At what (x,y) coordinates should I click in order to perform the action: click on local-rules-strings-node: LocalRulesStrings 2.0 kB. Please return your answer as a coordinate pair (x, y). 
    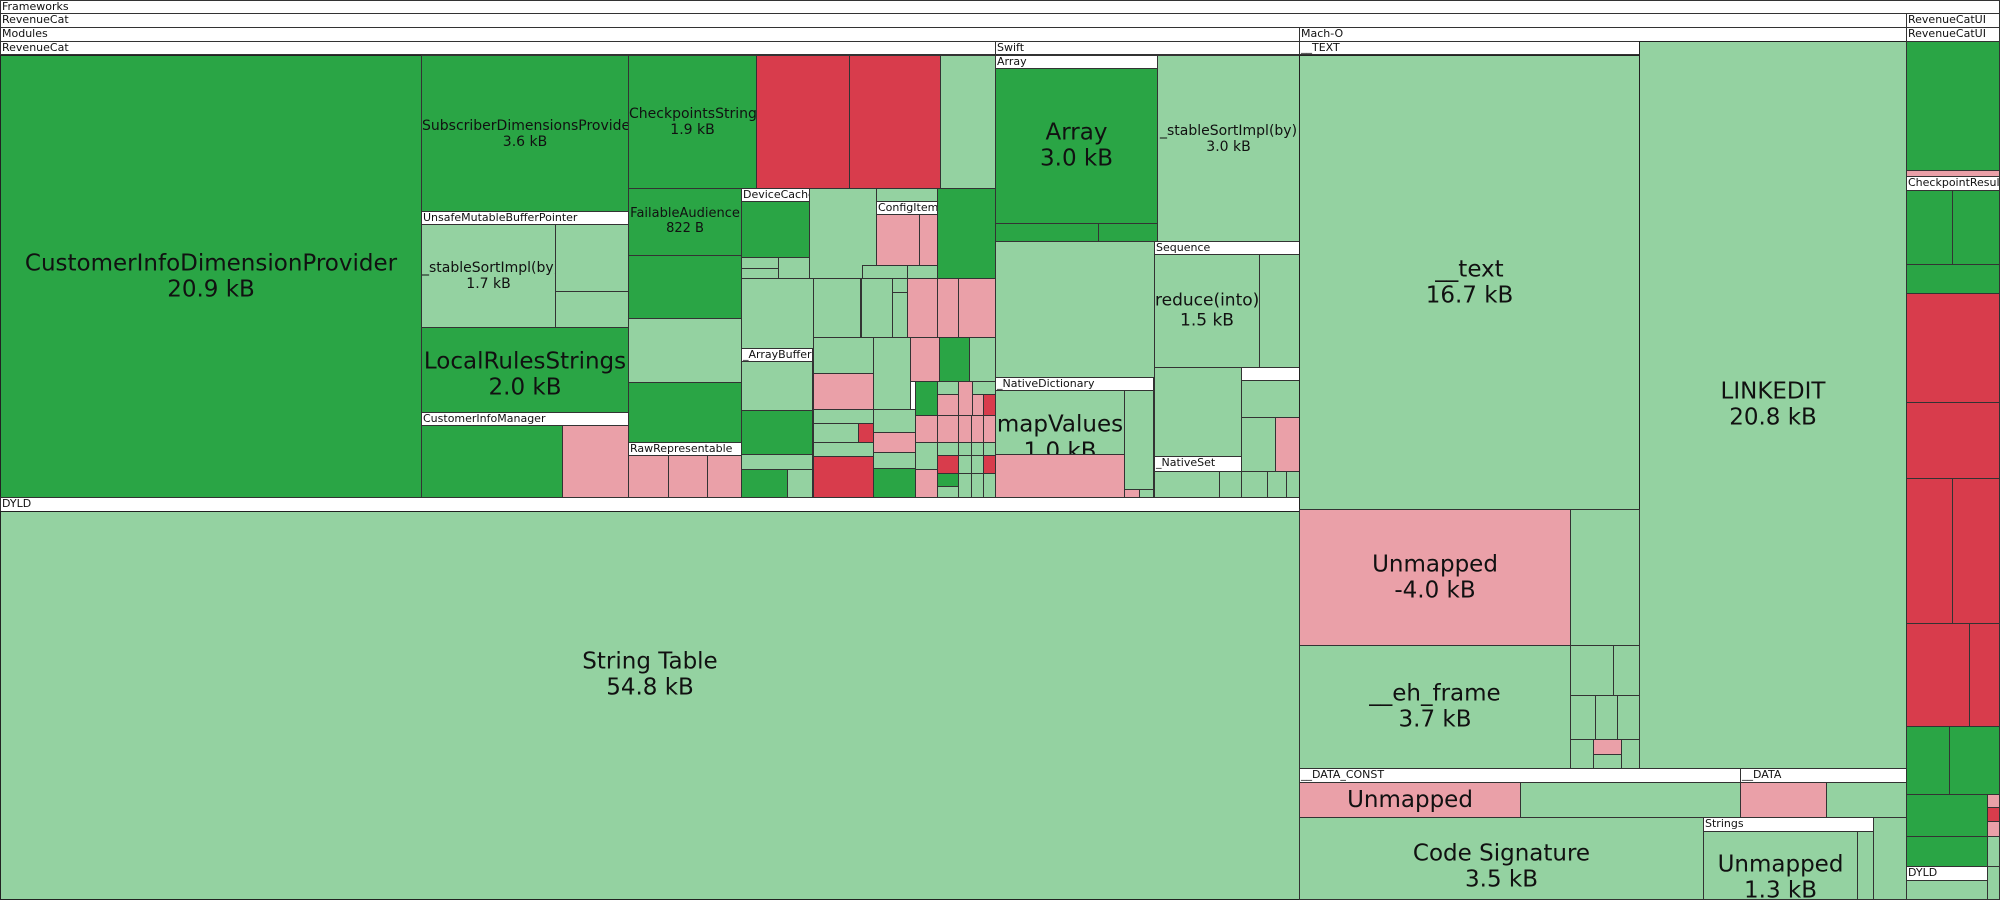
    Looking at the image, I should click on (525, 370).